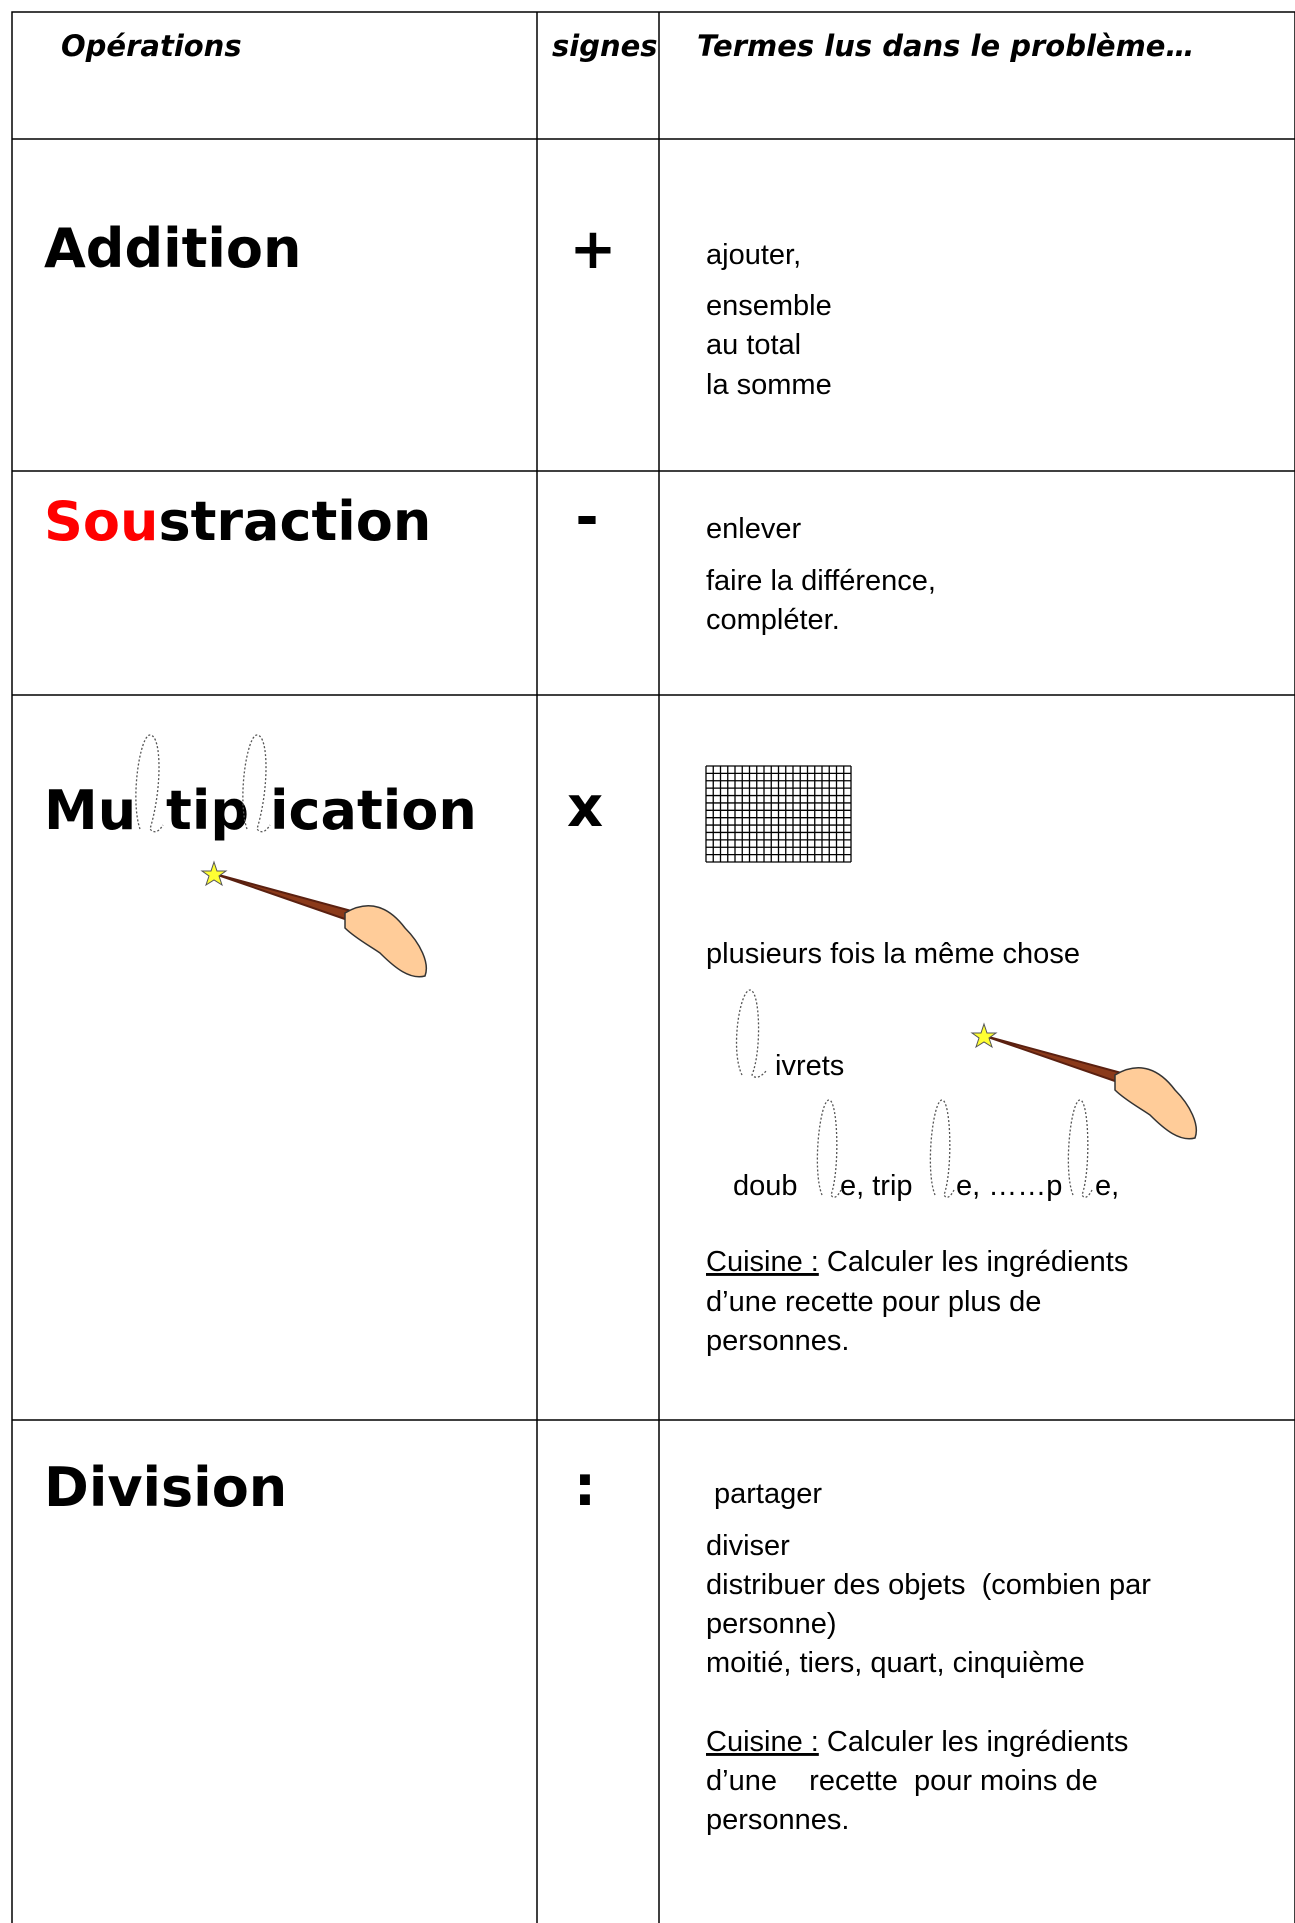  What do you see at coordinates (101, 521) in the screenshot?
I see `operation-red: Sou` at bounding box center [101, 521].